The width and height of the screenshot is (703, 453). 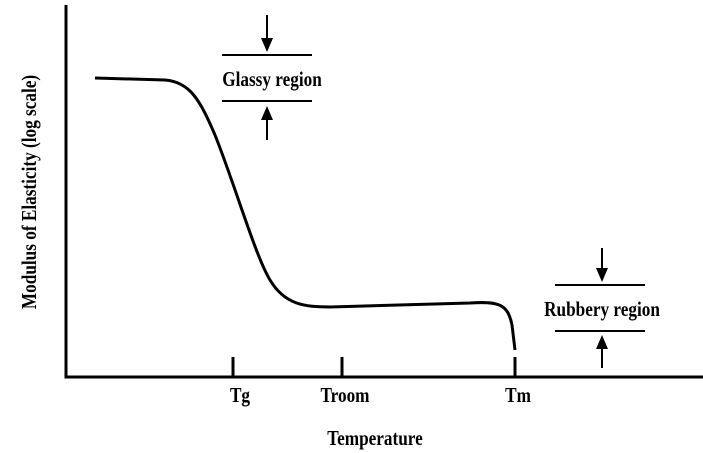 What do you see at coordinates (30, 192) in the screenshot?
I see `y-axis-label: Modulus of Elasticity (log scale)` at bounding box center [30, 192].